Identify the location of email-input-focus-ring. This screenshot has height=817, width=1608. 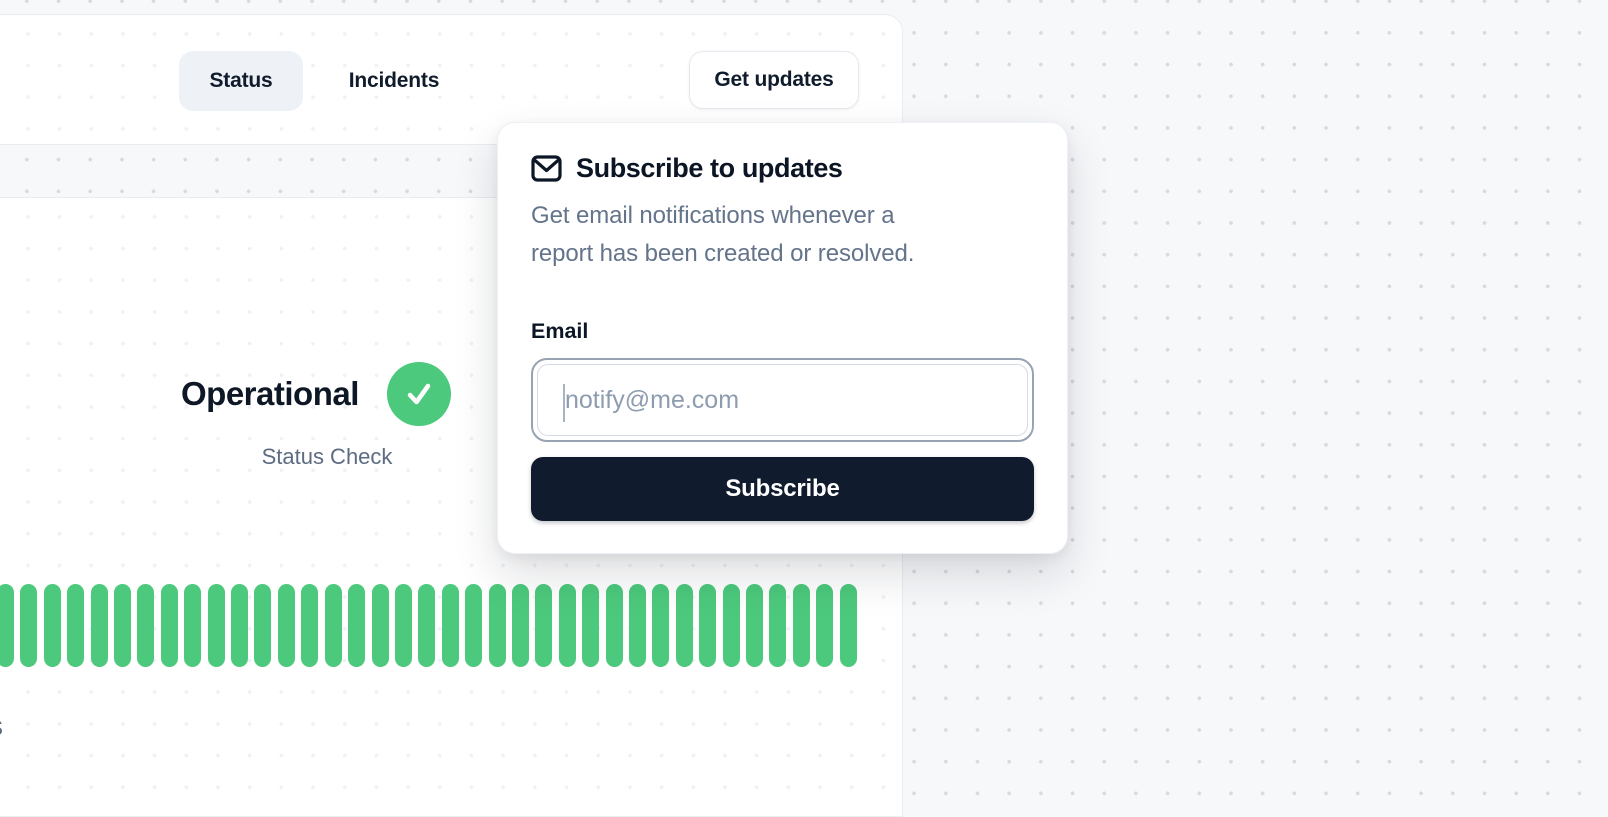
(782, 400).